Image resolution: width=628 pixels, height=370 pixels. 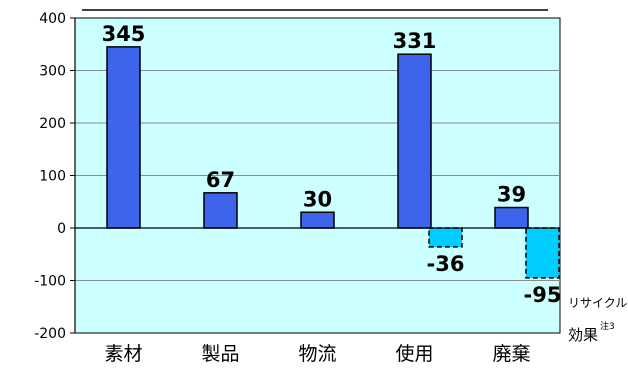 I want to click on legend-note: 注3, so click(x=607, y=326).